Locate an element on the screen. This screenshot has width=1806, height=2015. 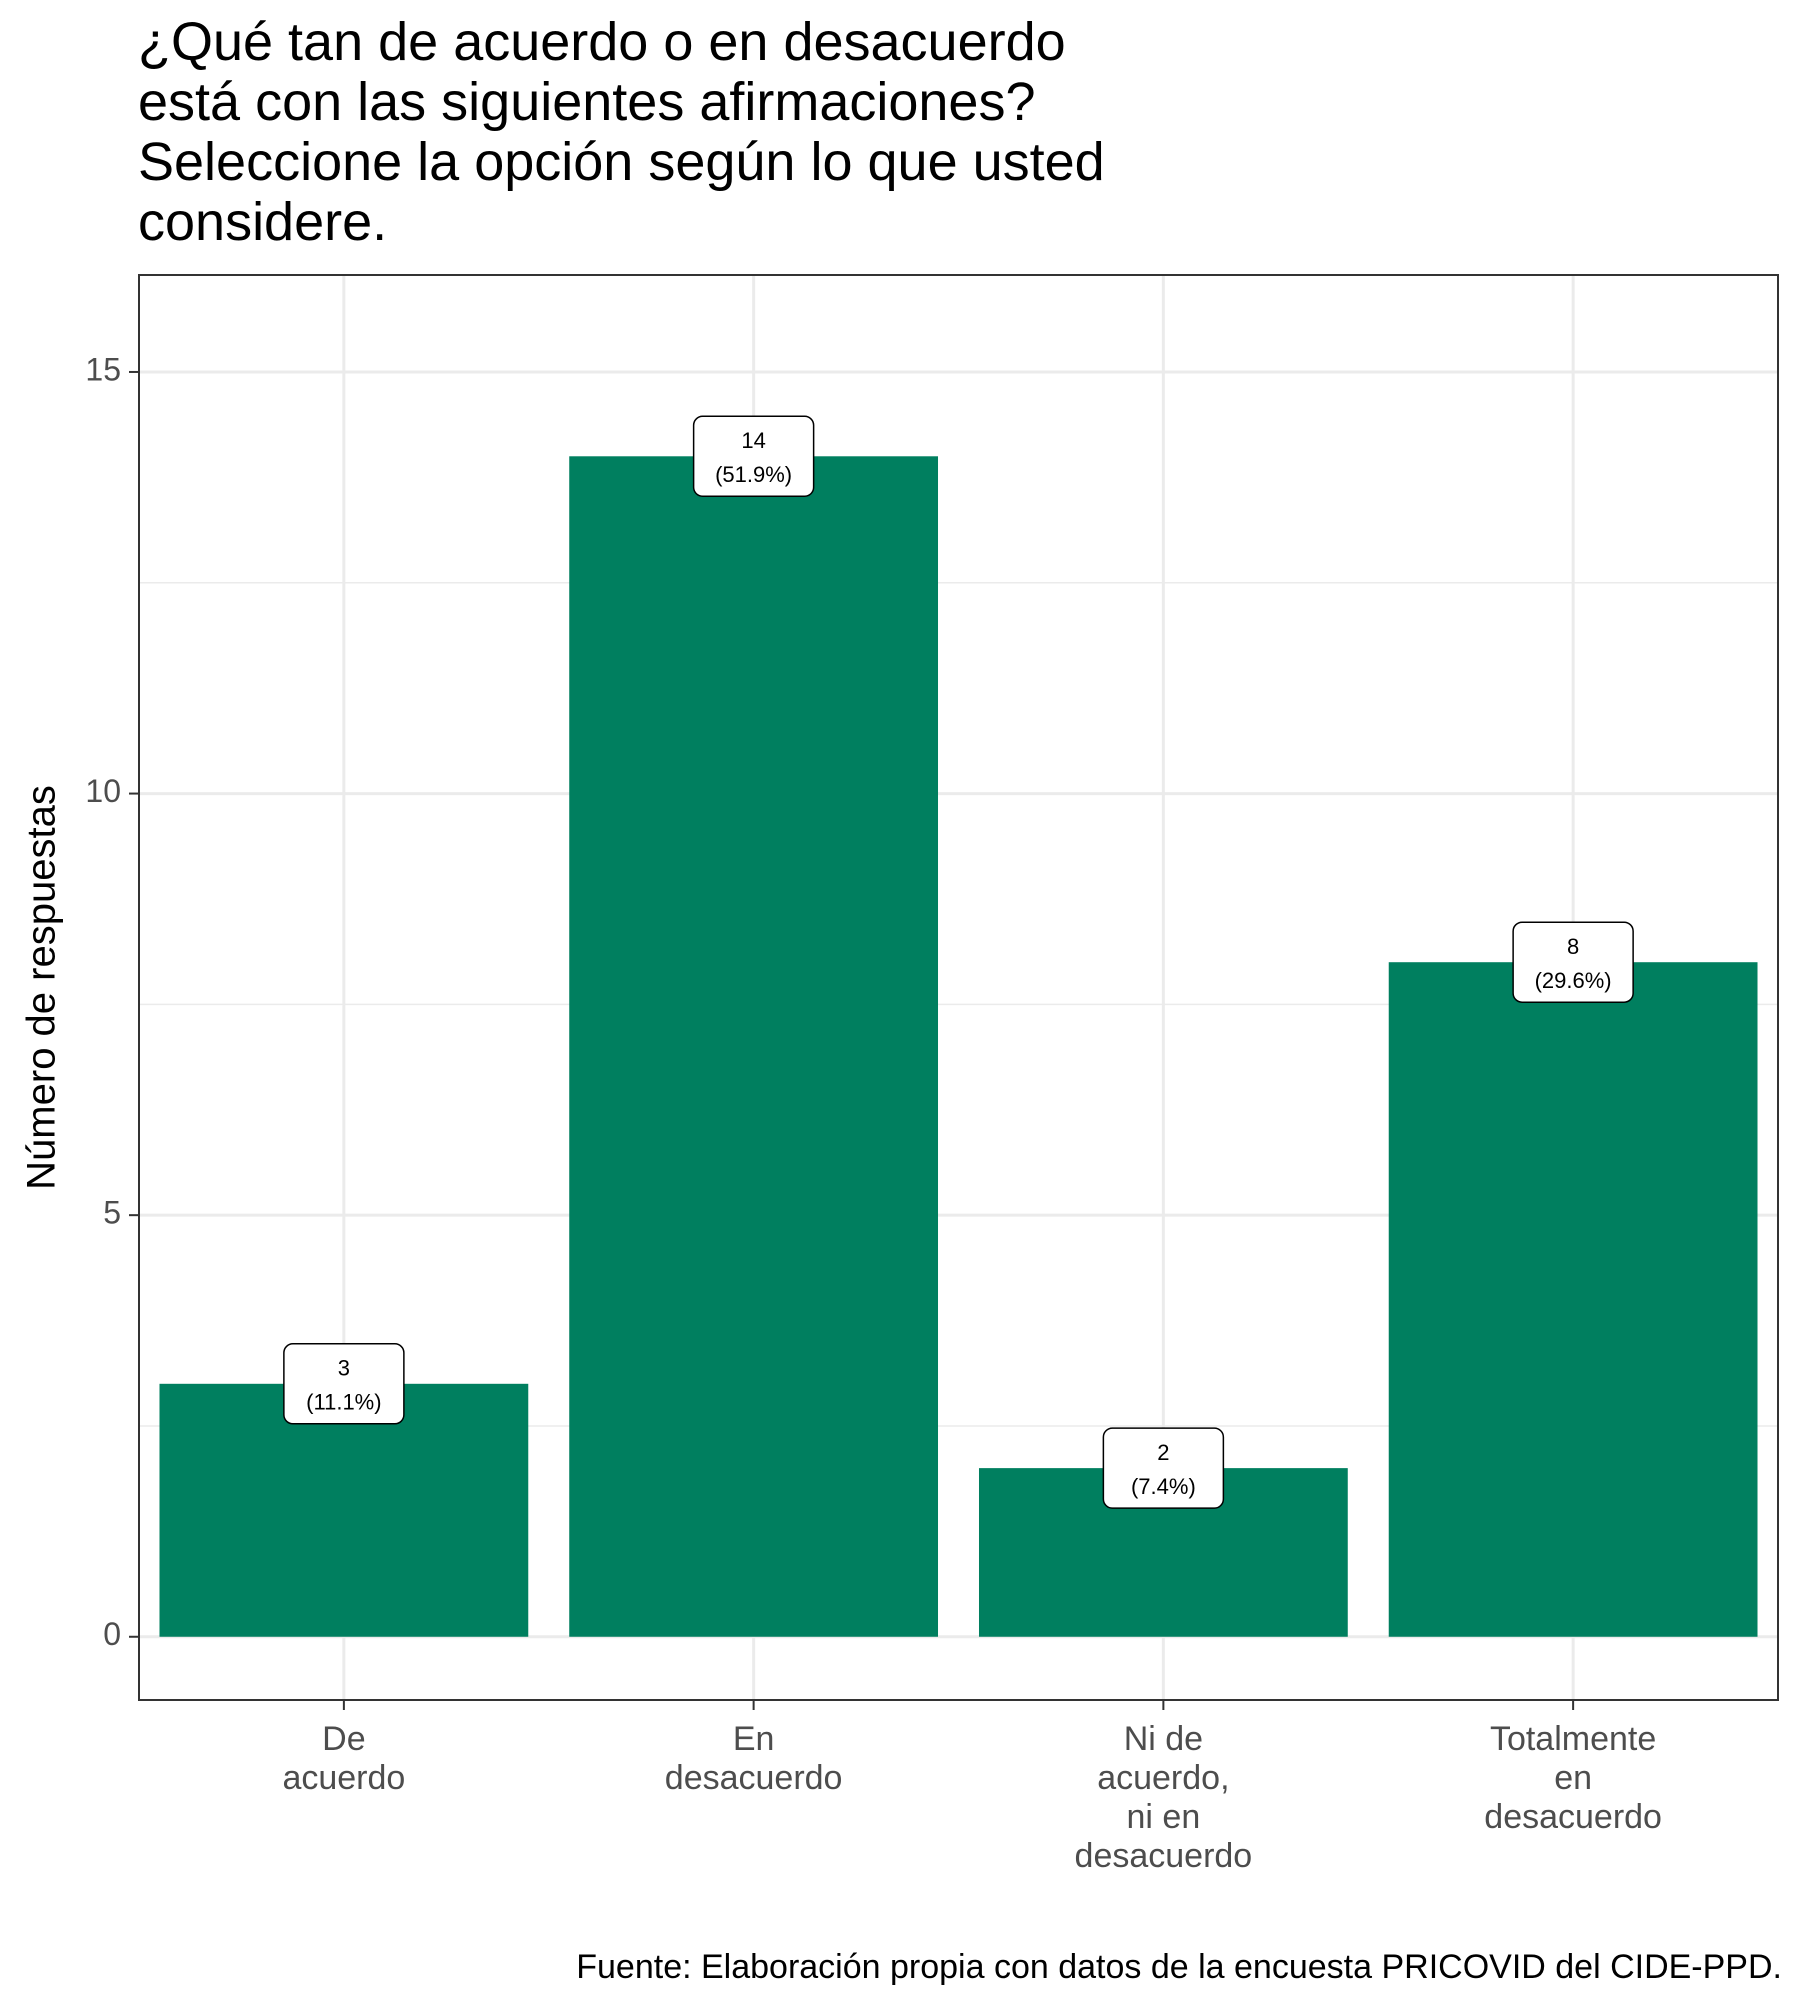
x-tick-label: acuerdo, is located at coordinates (1163, 1778).